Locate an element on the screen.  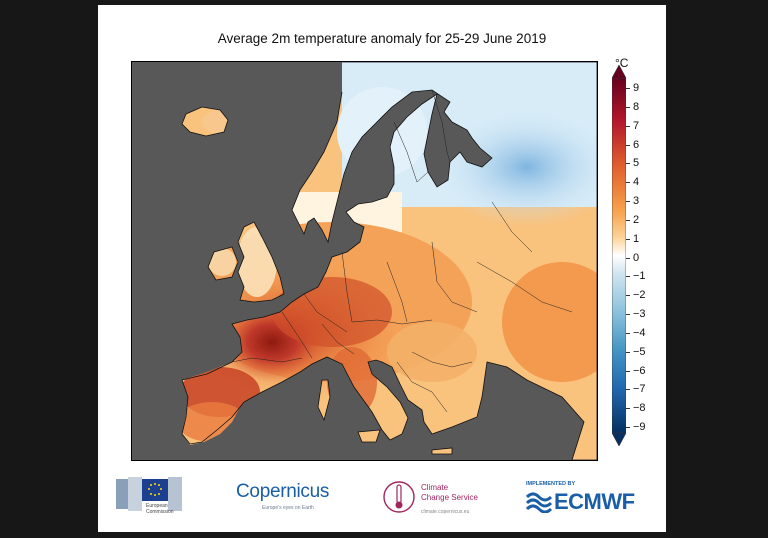
ecmwf-logo: IMPLEMENTED BY ECMWF is located at coordinates (591, 499).